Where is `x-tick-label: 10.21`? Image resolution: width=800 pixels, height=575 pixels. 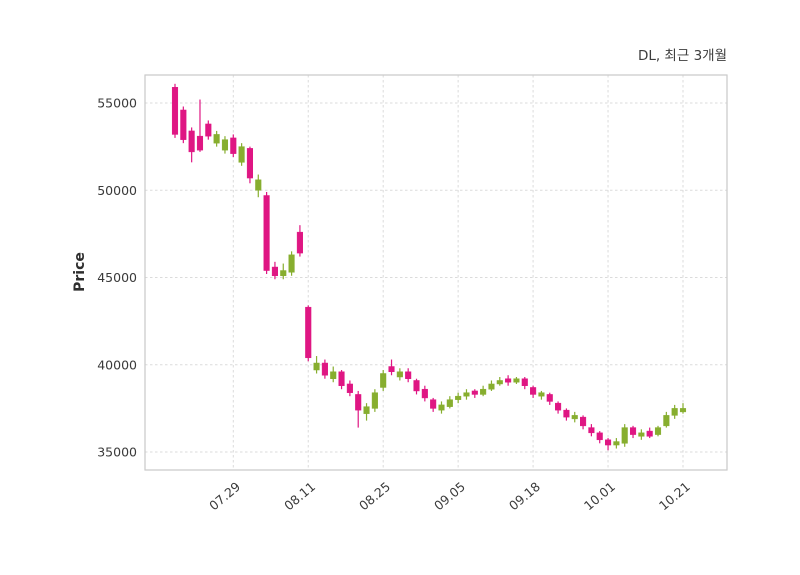
x-tick-label: 10.21 is located at coordinates (674, 496).